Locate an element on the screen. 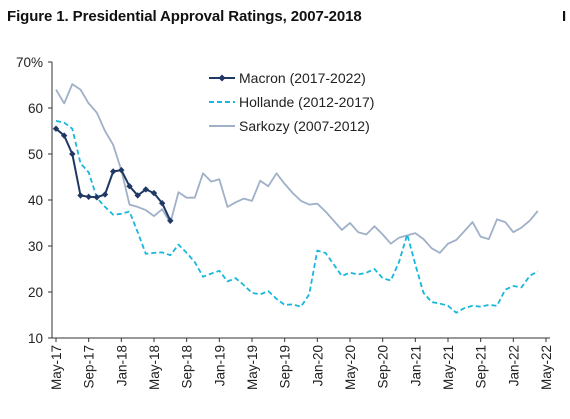 This screenshot has height=419, width=570. x-tick-label: May-19 is located at coordinates (252, 367).